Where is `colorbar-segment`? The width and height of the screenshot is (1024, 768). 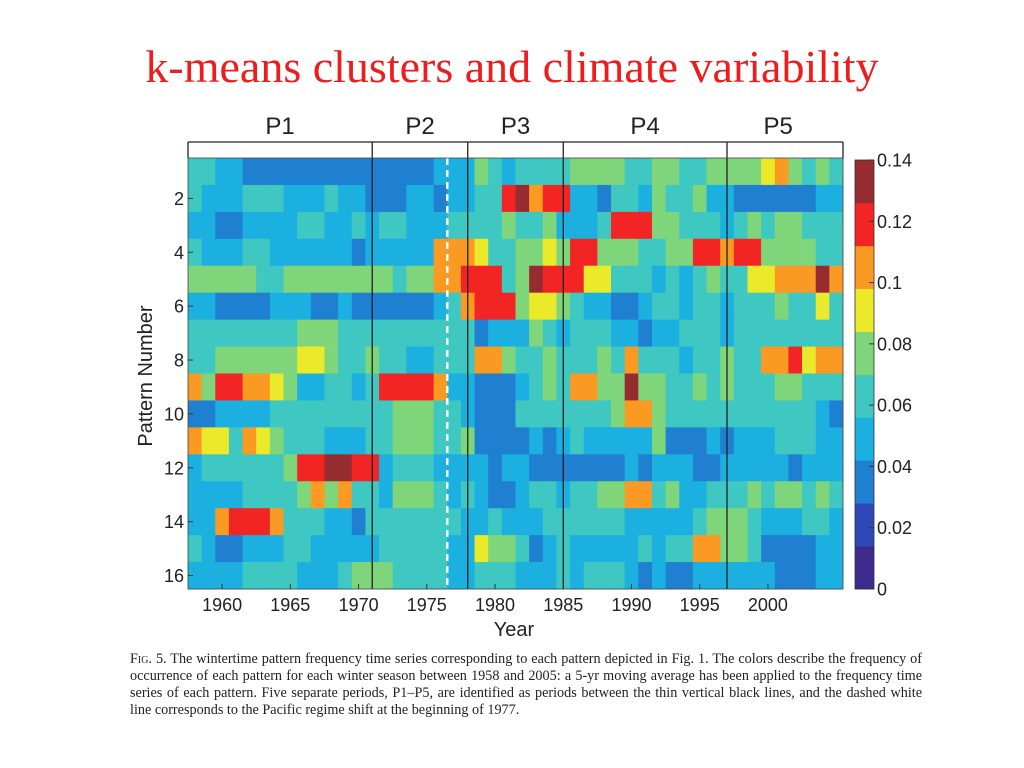
colorbar-segment is located at coordinates (864, 568).